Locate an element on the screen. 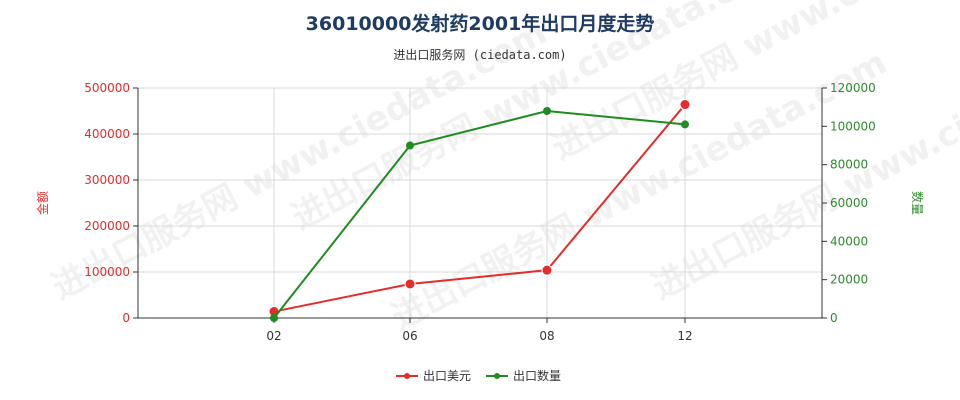  y-right-tick-label: 80000 is located at coordinates (849, 165).